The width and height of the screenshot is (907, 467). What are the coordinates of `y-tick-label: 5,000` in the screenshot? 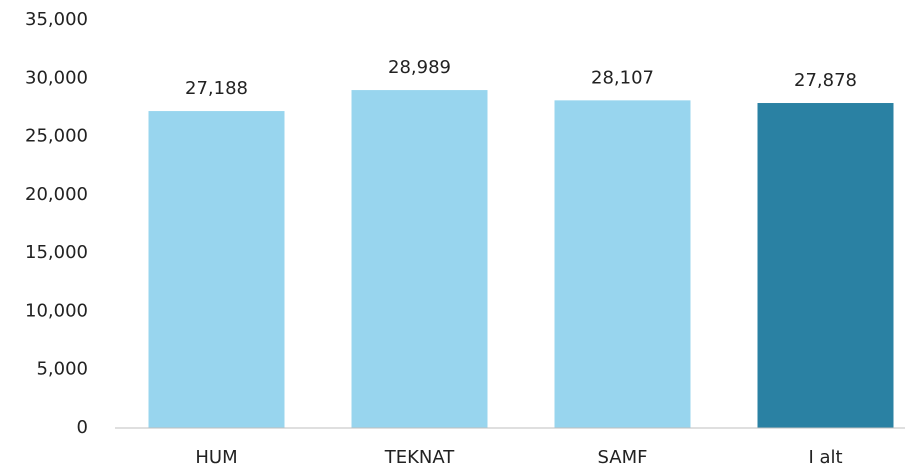 It's located at (62, 369).